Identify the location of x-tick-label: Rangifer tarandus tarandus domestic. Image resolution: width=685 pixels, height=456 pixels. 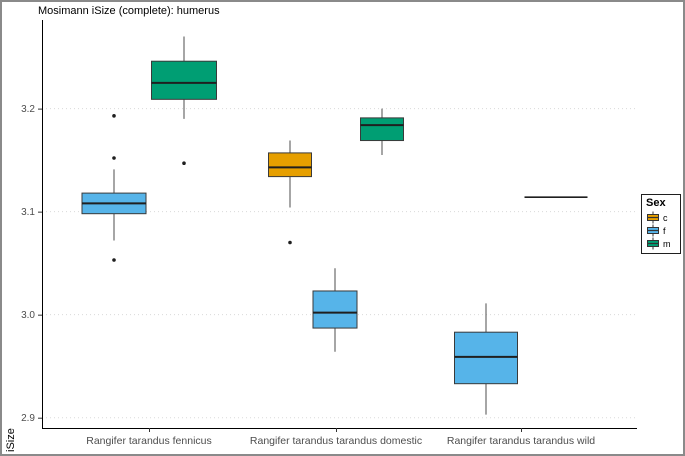
(336, 441).